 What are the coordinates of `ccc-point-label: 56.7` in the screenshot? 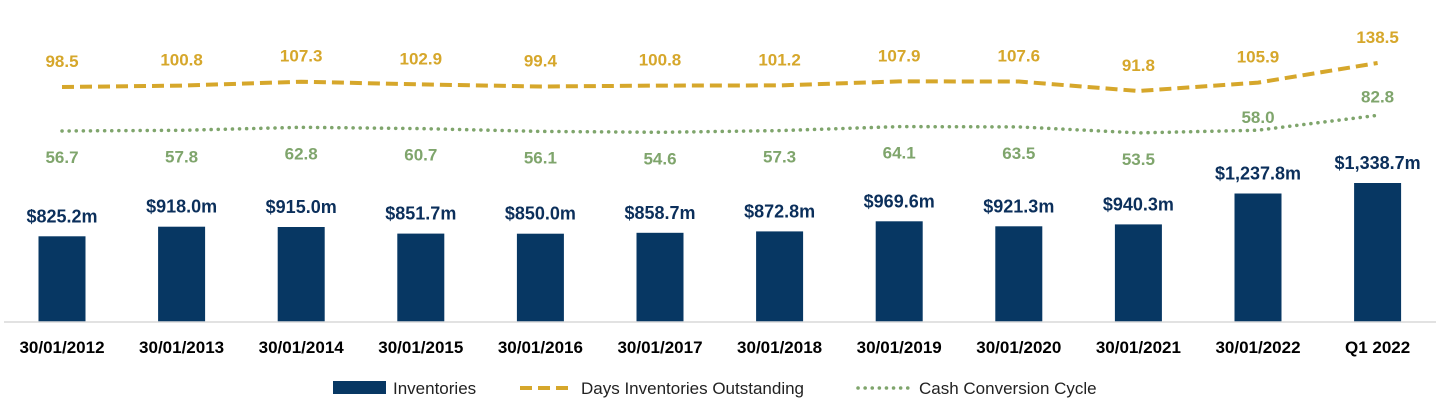 It's located at (61, 157).